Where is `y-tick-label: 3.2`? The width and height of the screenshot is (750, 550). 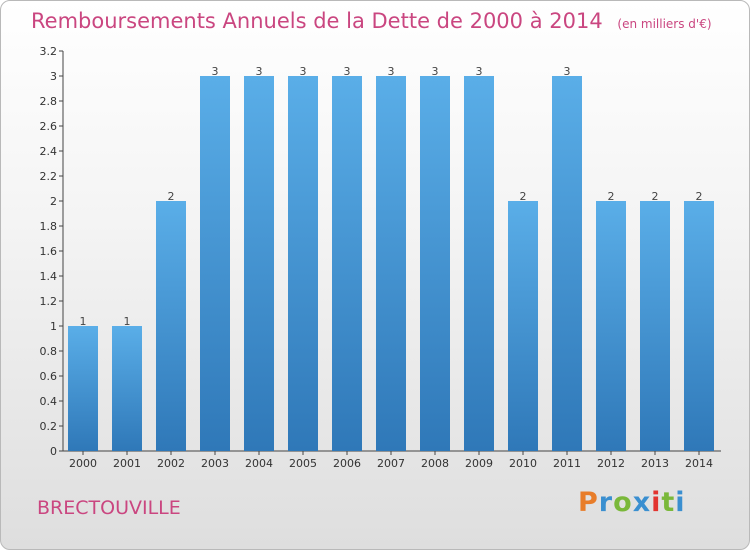 y-tick-label: 3.2 is located at coordinates (49, 51).